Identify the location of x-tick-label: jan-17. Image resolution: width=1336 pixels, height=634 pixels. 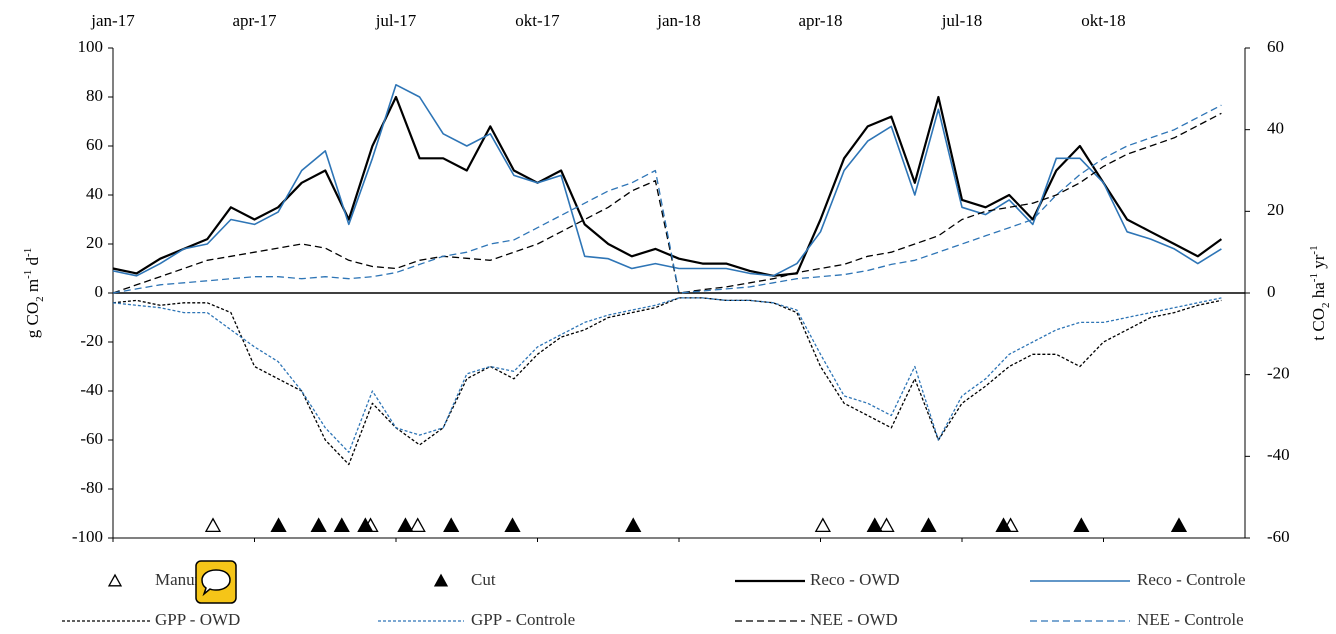
(112, 20).